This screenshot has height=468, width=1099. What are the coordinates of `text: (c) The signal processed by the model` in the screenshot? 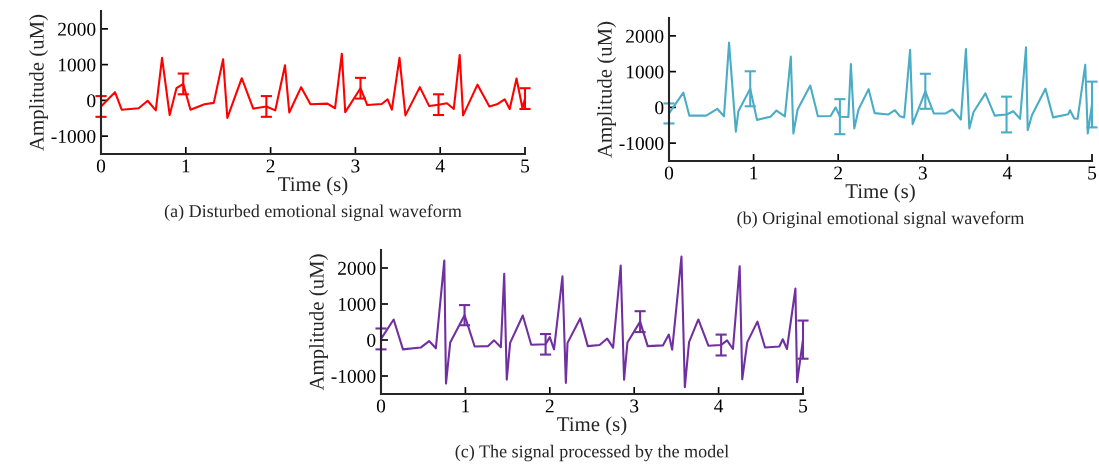 It's located at (592, 453).